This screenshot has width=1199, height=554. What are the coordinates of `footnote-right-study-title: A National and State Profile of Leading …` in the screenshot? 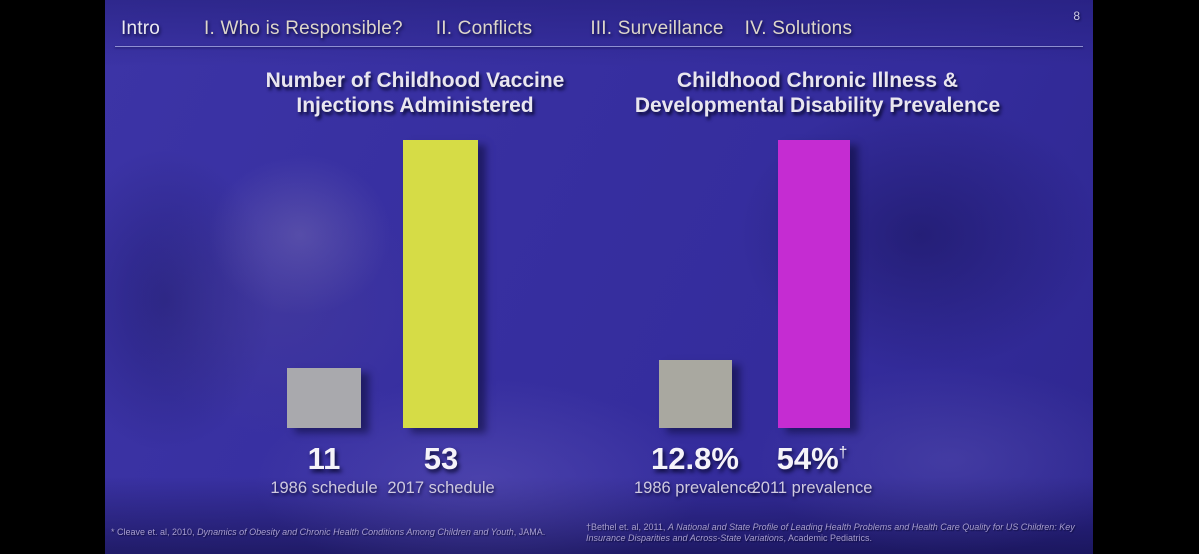 It's located at (830, 532).